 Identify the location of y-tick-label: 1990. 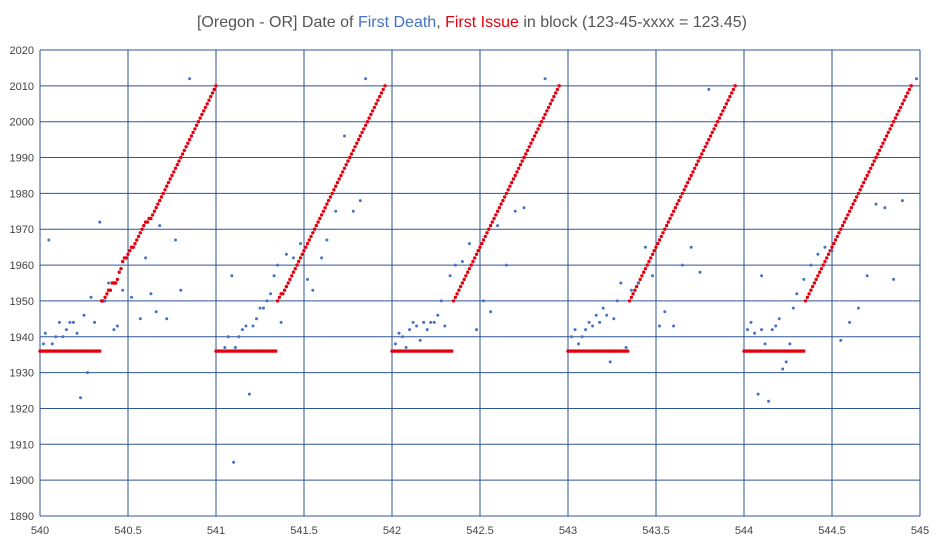
(22, 159).